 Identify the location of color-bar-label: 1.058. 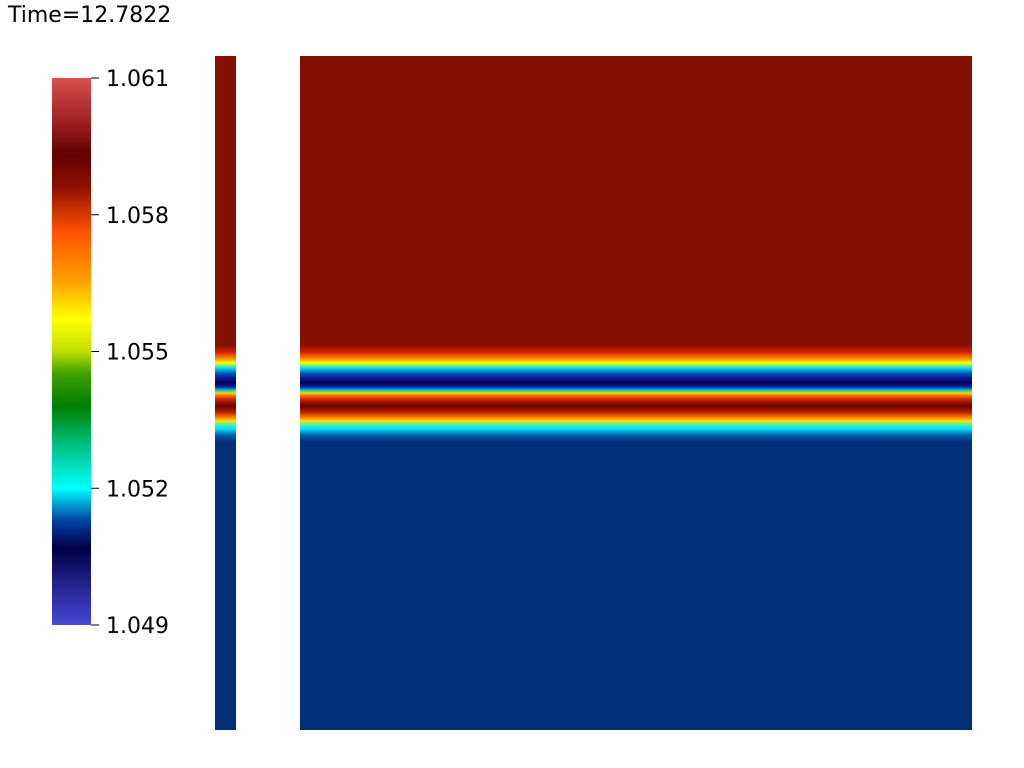
(137, 216).